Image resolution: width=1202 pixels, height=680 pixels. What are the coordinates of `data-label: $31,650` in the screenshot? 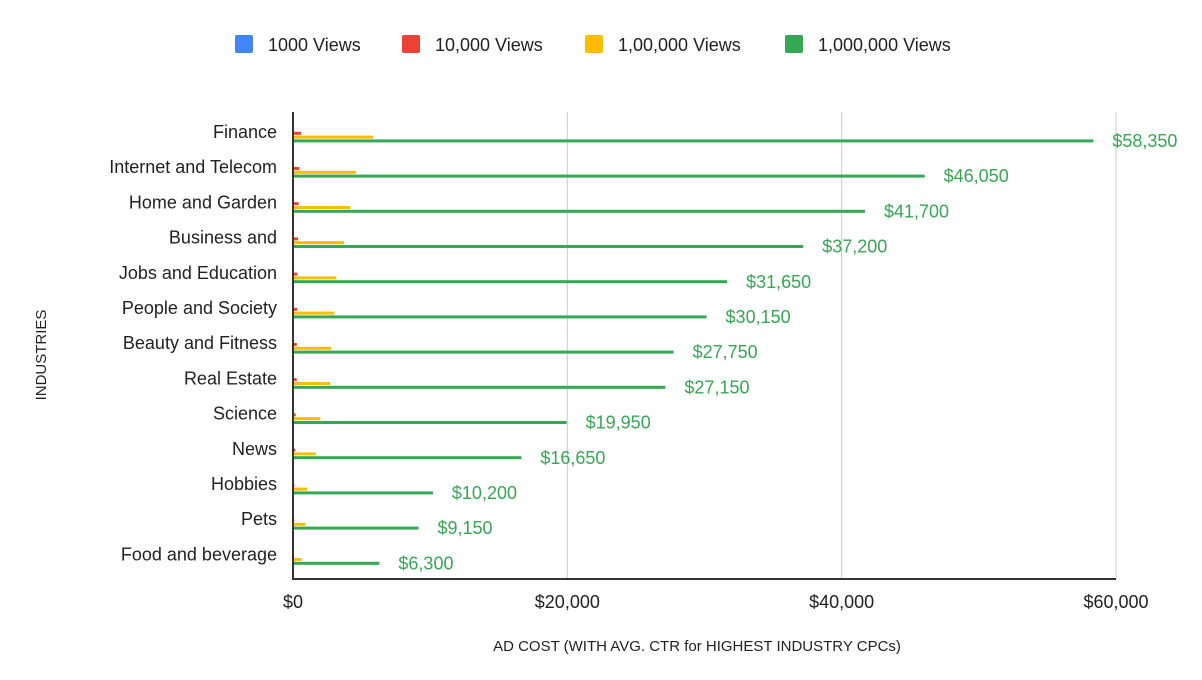 It's located at (778, 282).